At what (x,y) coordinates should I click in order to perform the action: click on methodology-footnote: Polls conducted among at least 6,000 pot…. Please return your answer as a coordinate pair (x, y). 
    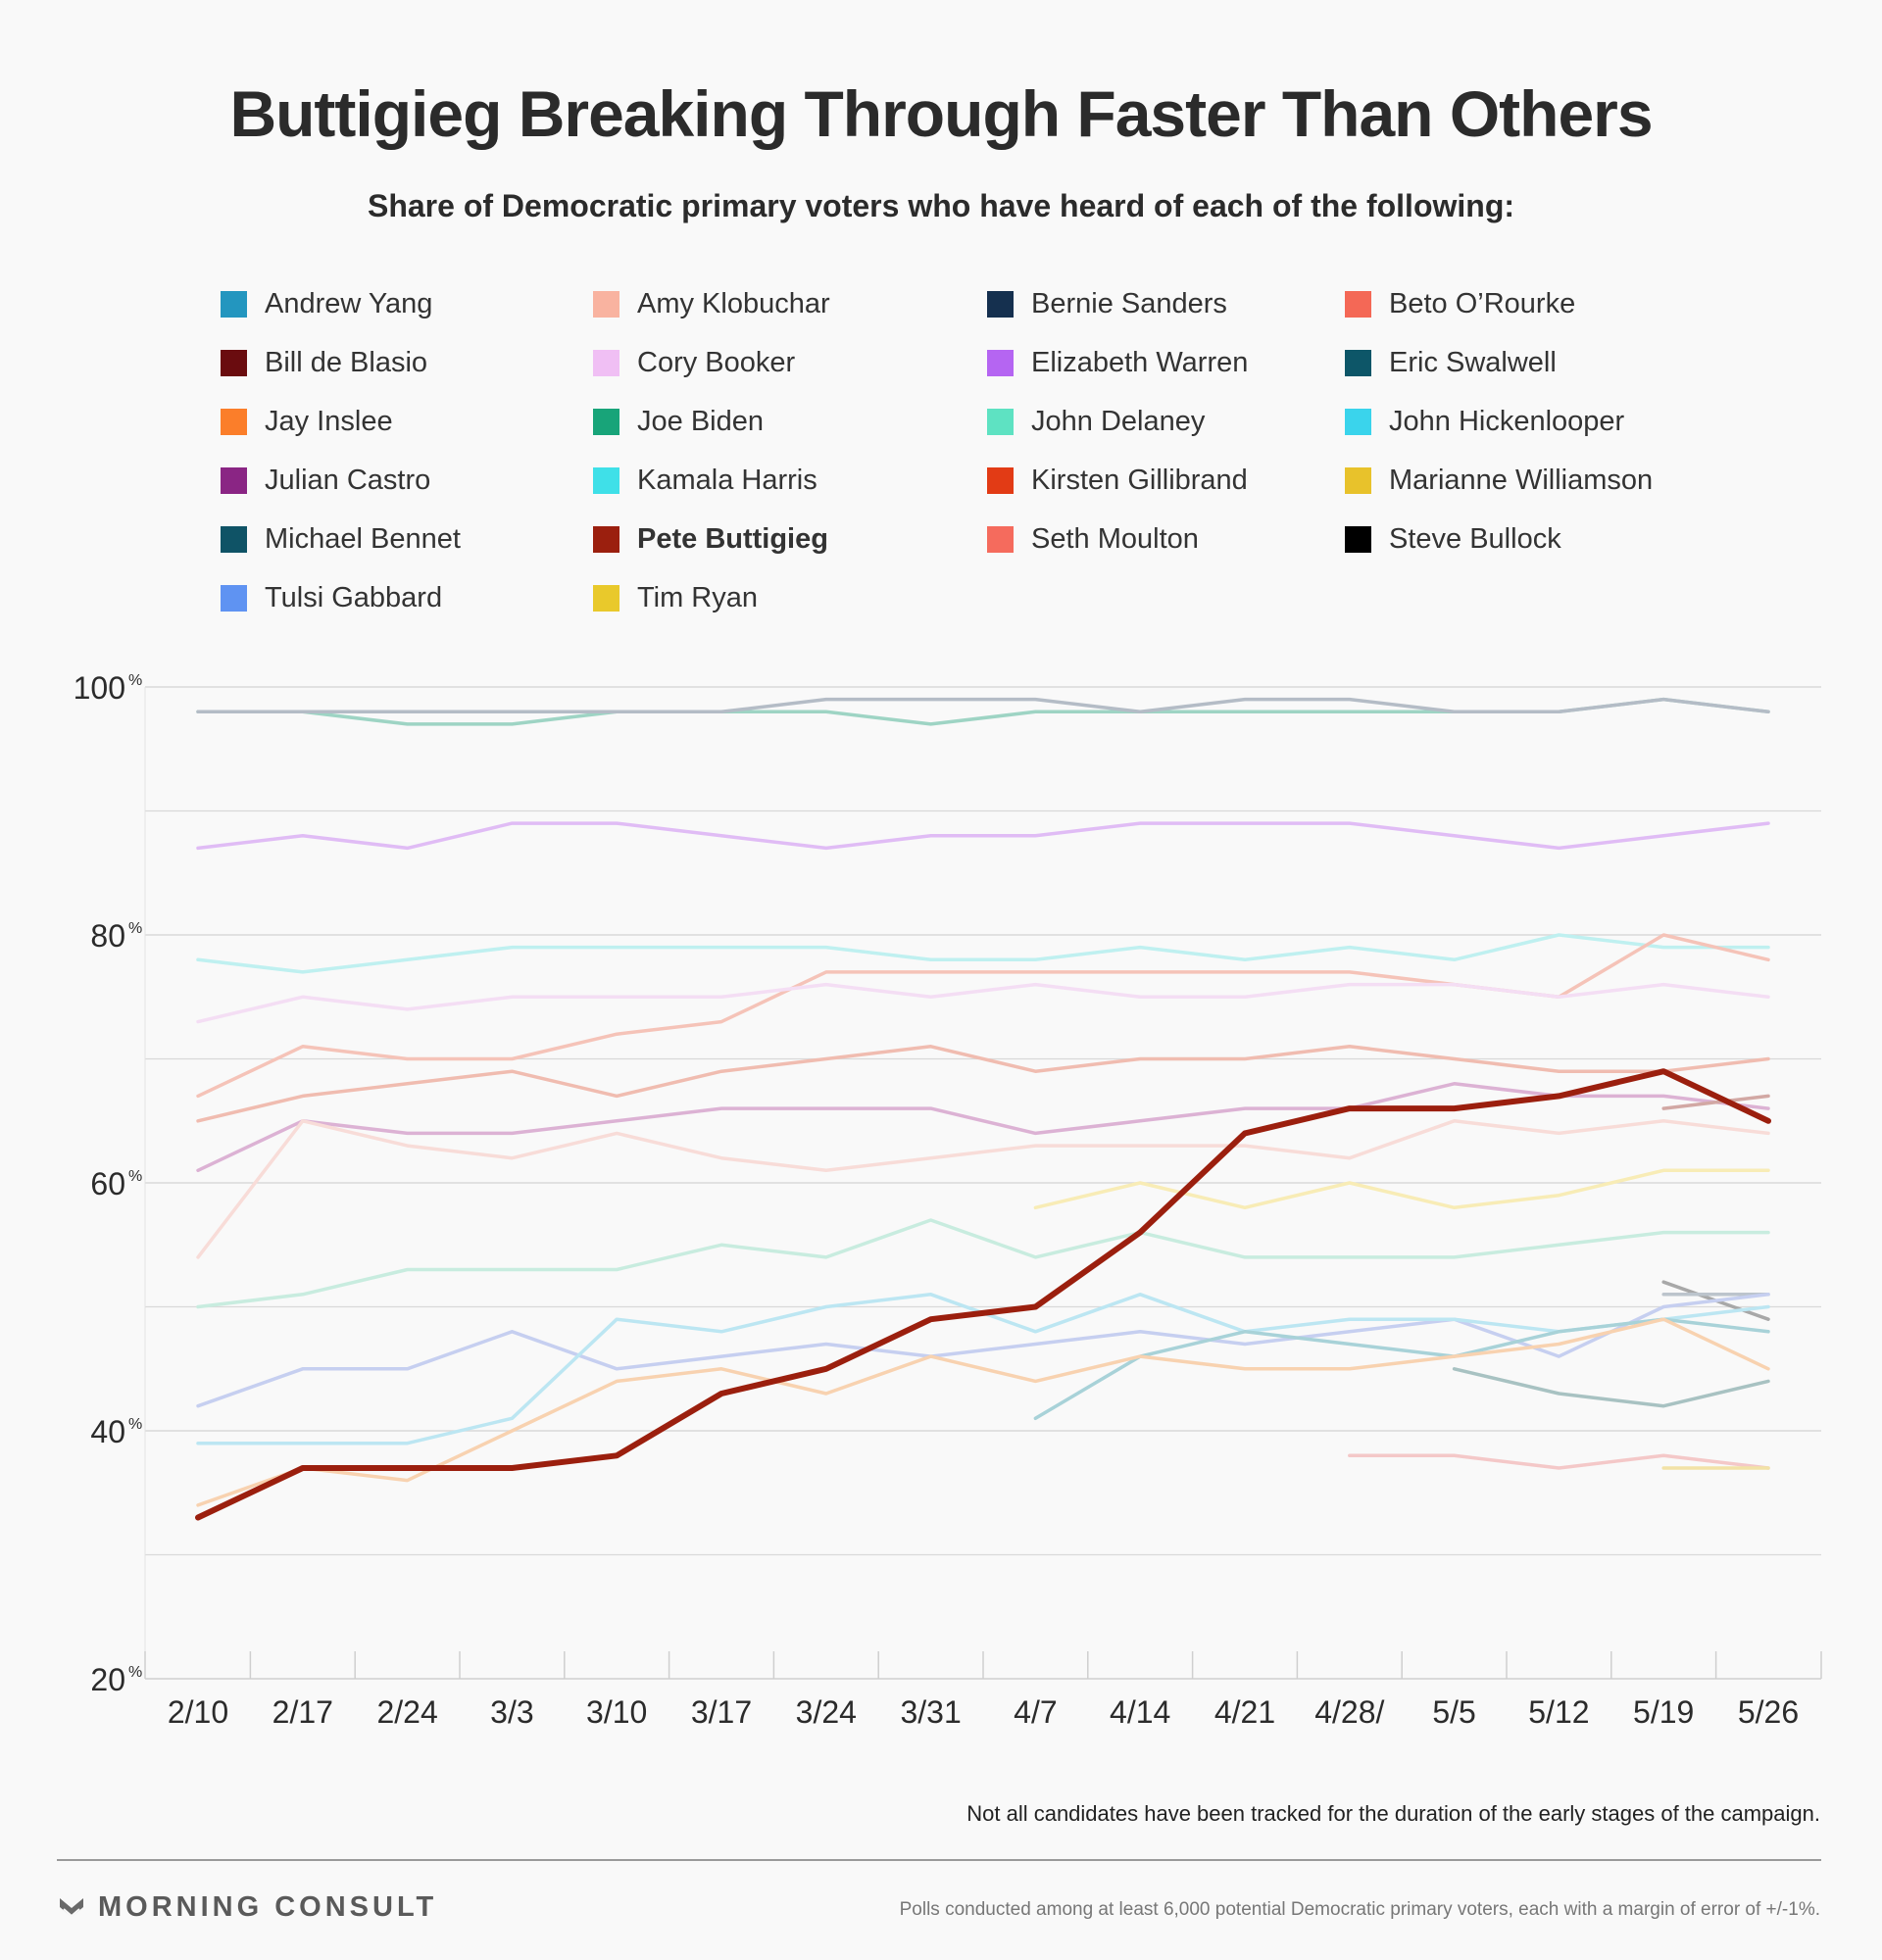
    Looking at the image, I should click on (1359, 1909).